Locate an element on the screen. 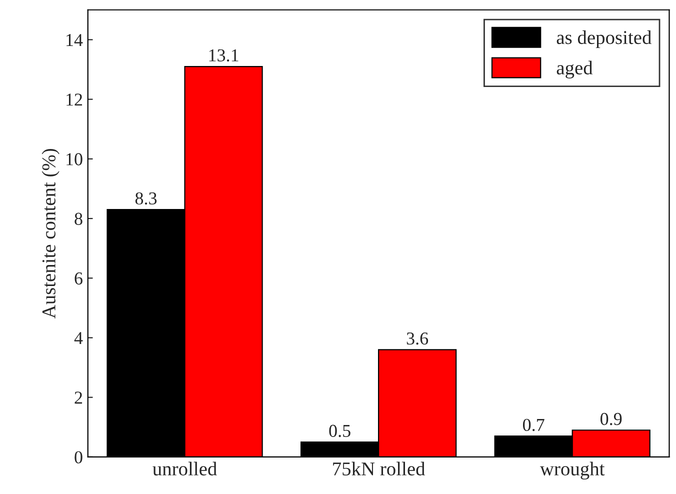 The width and height of the screenshot is (676, 494). y-tick-label: 10 is located at coordinates (74, 159).